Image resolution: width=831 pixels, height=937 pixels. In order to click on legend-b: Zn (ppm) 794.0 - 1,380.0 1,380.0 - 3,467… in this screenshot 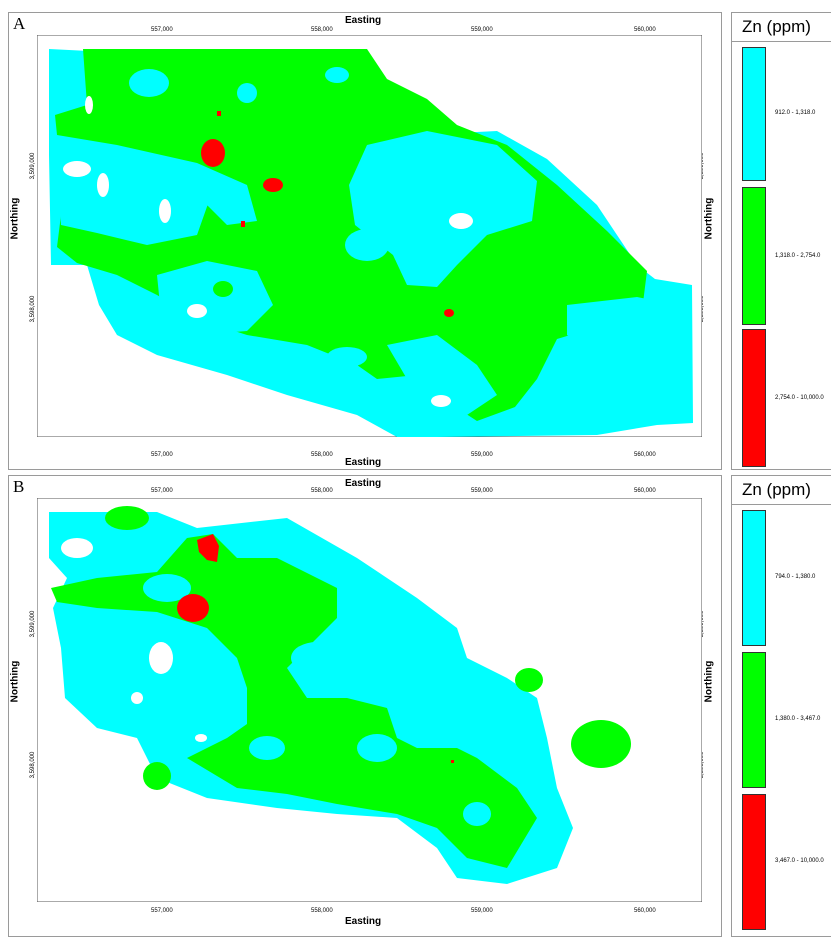, I will do `click(781, 706)`.